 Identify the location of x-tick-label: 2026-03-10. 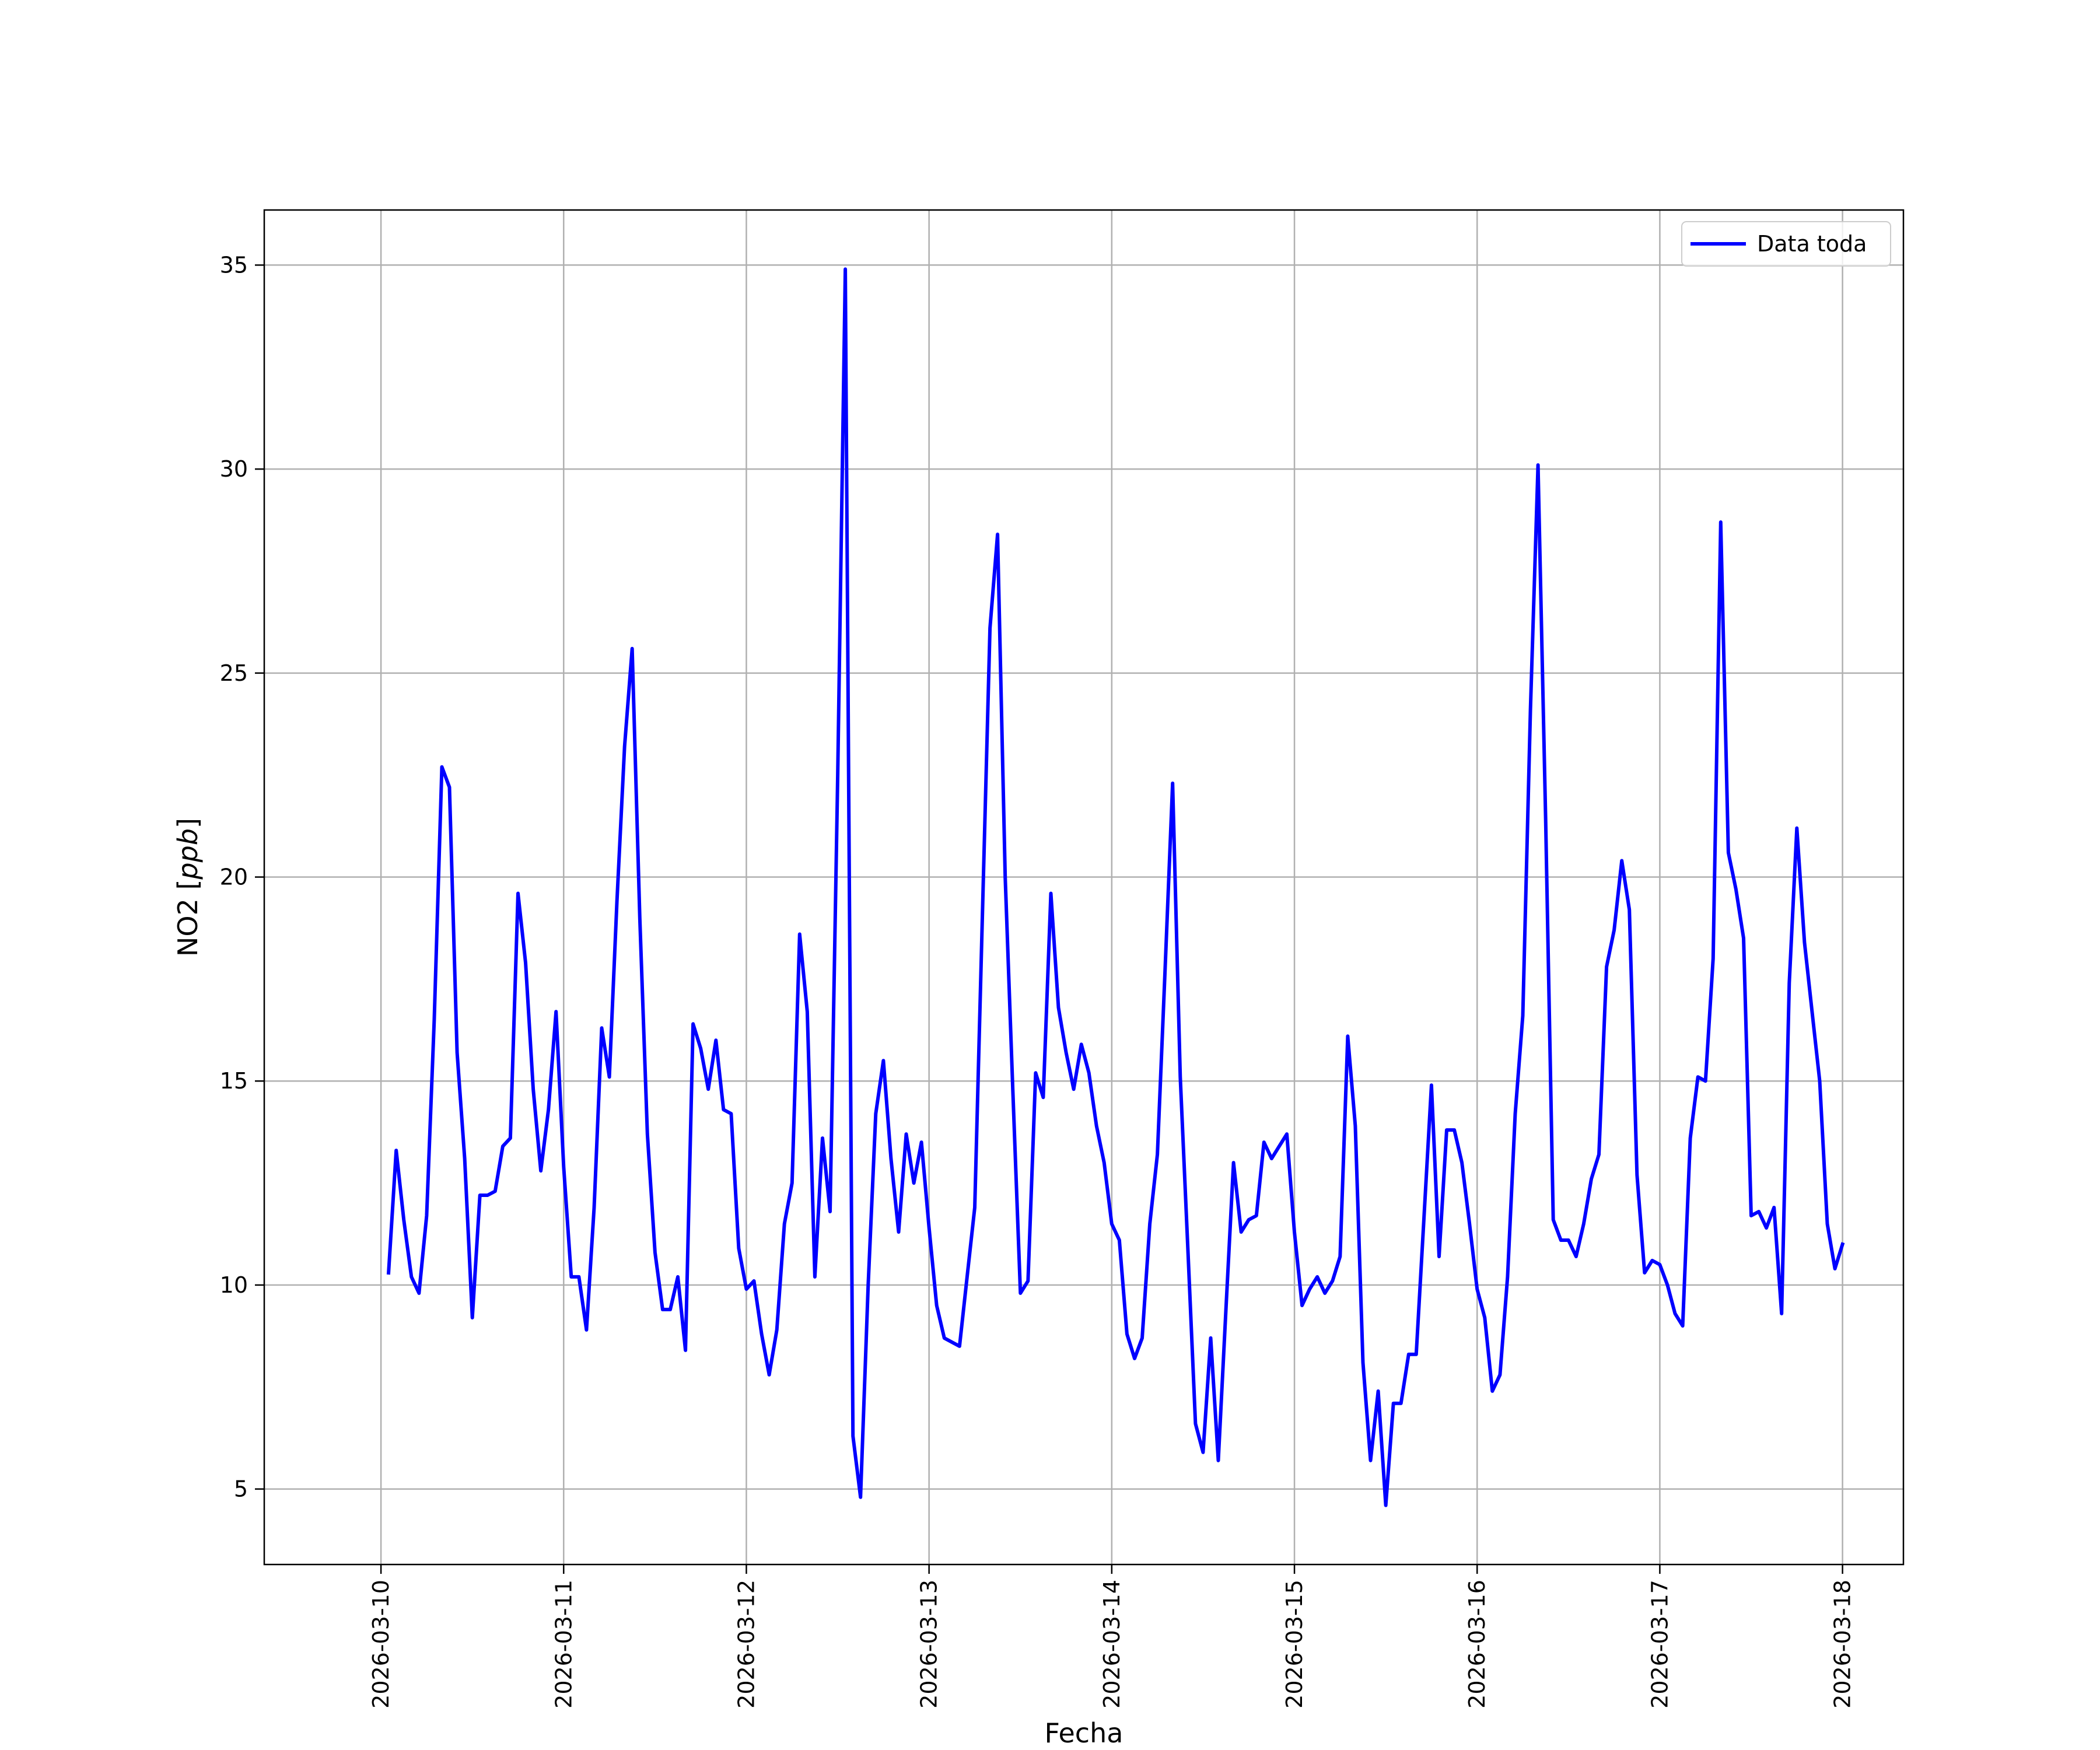
(381, 1644).